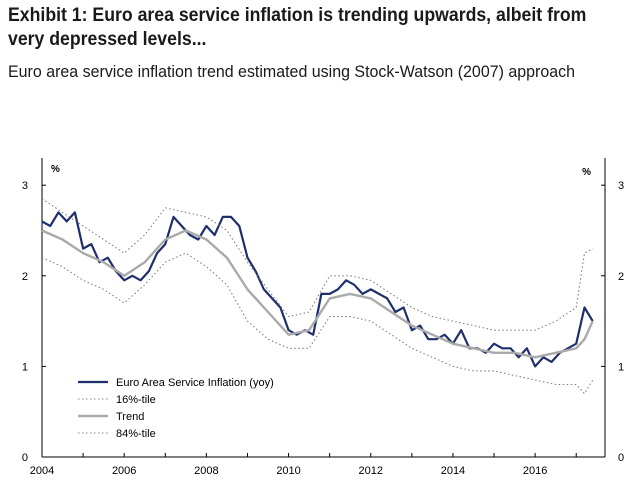 The height and width of the screenshot is (483, 640). What do you see at coordinates (55, 169) in the screenshot?
I see `y-unit-label-left: %` at bounding box center [55, 169].